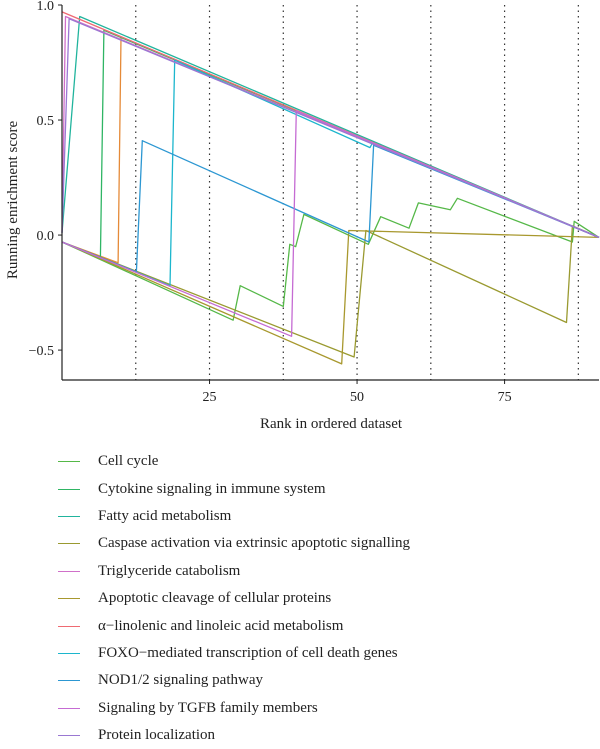  What do you see at coordinates (234, 735) in the screenshot?
I see `legend-item: Protein localization` at bounding box center [234, 735].